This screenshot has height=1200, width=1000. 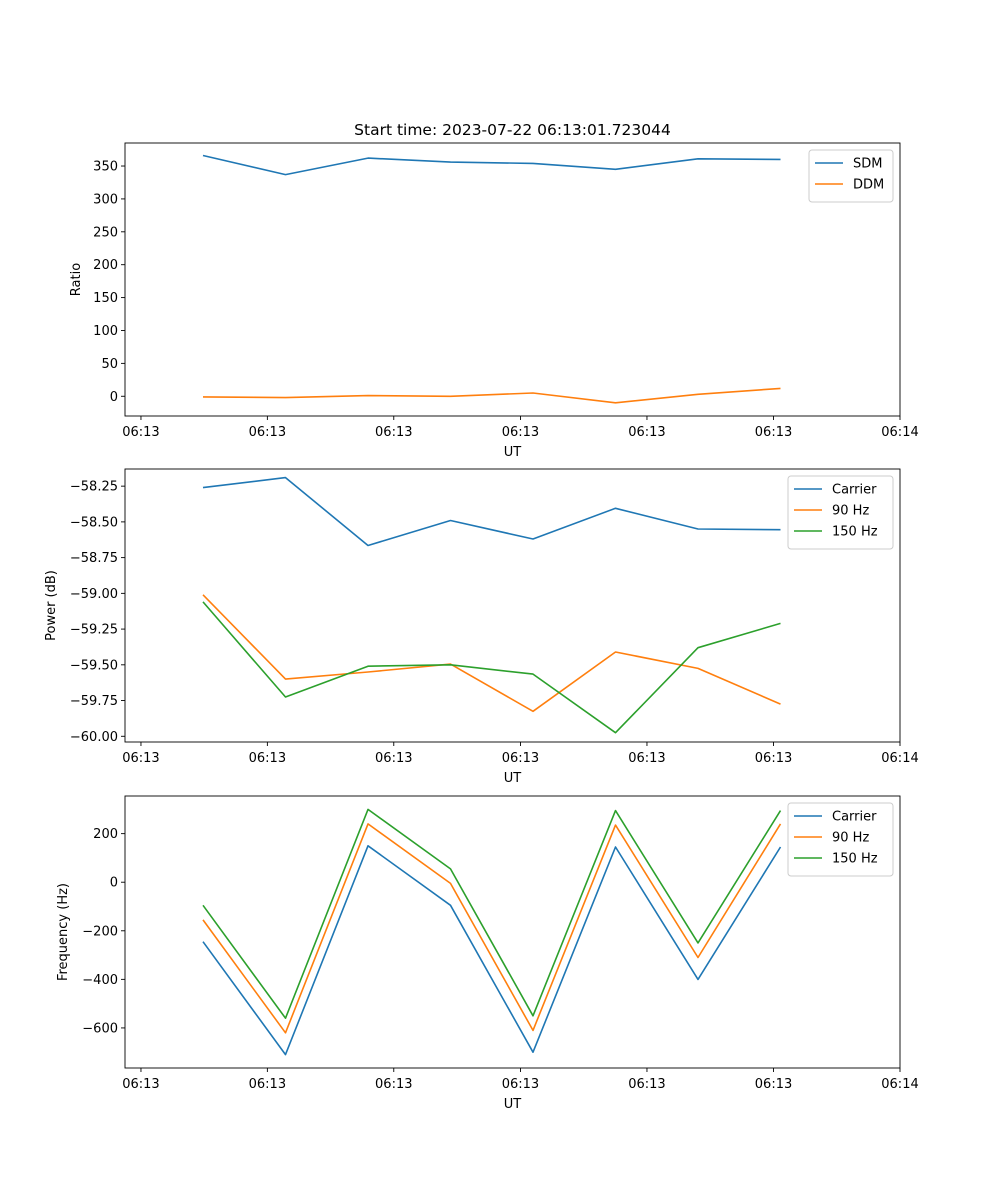 I want to click on chart-title: Start time: 2023-07-22 06:13:01.723044, so click(x=512, y=130).